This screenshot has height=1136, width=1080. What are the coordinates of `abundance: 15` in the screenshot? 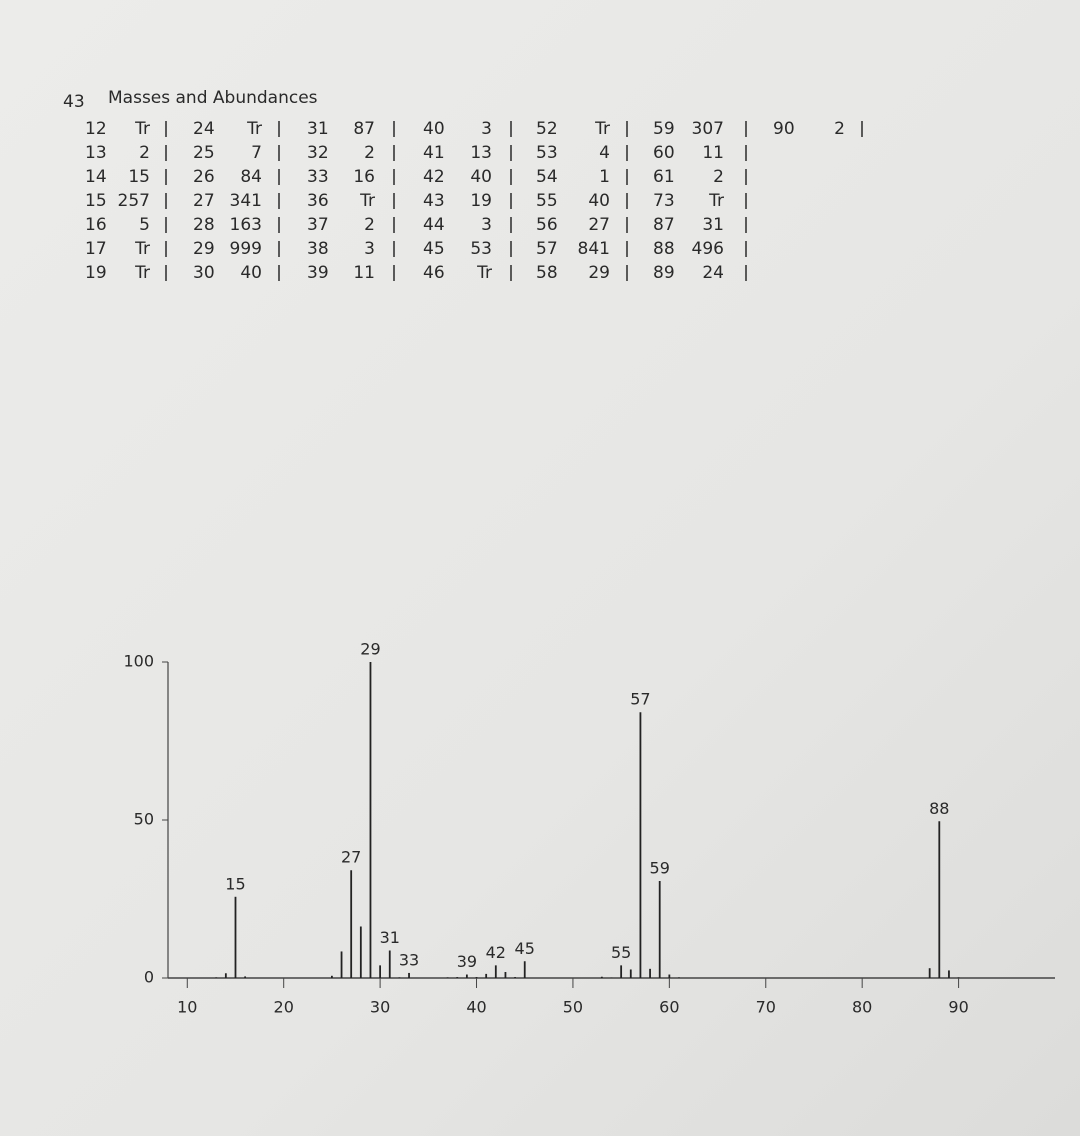 It's located at (139, 177).